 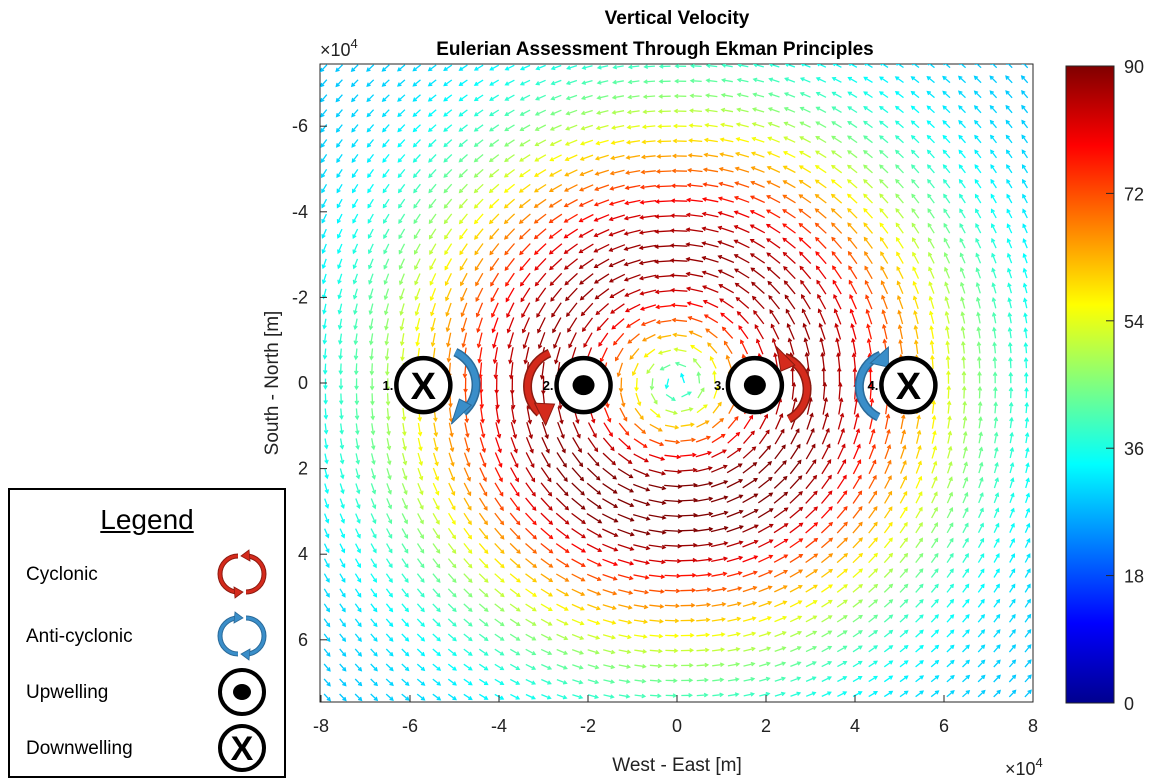 I want to click on y-tick-label: 0, so click(x=303, y=383).